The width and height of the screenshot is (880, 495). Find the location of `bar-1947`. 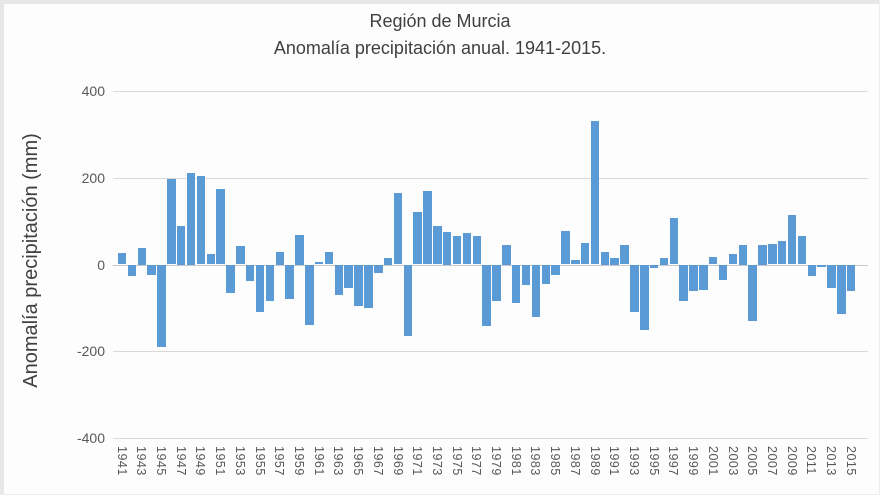

bar-1947 is located at coordinates (181, 245).